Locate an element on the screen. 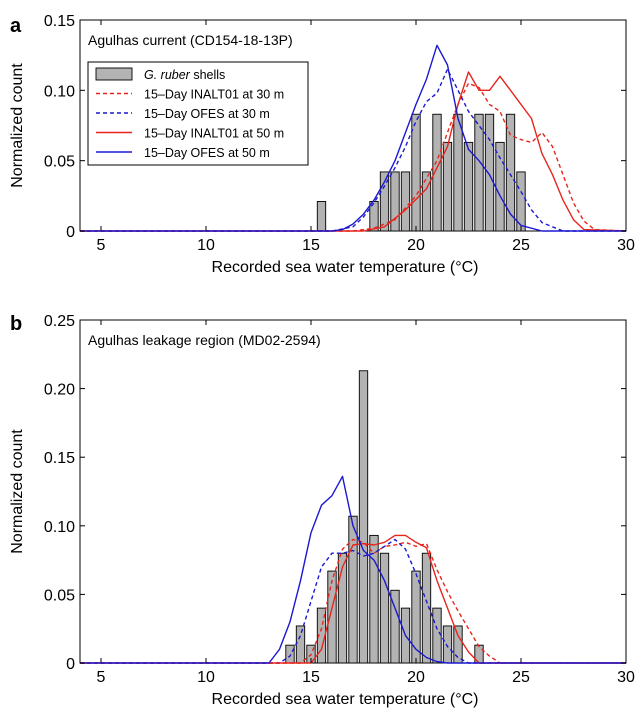 The height and width of the screenshot is (715, 638). y-tick-label: 0.25 is located at coordinates (59, 321).